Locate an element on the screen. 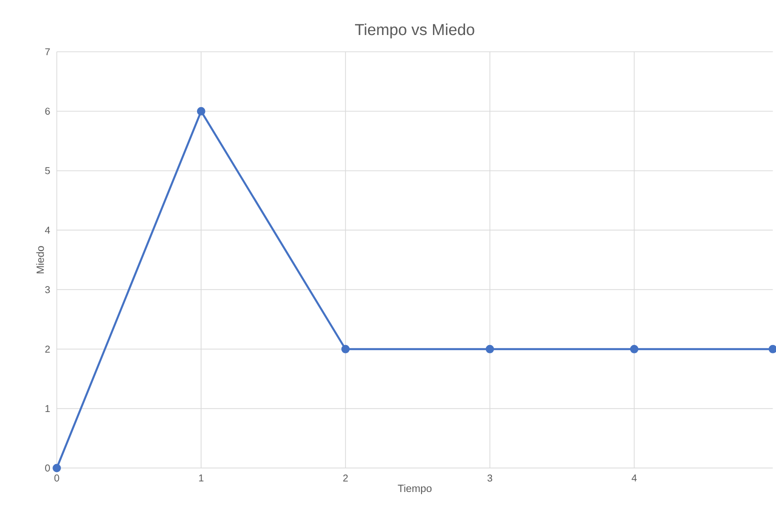 This screenshot has width=776, height=520. y-axis-title: Miedo is located at coordinates (40, 260).